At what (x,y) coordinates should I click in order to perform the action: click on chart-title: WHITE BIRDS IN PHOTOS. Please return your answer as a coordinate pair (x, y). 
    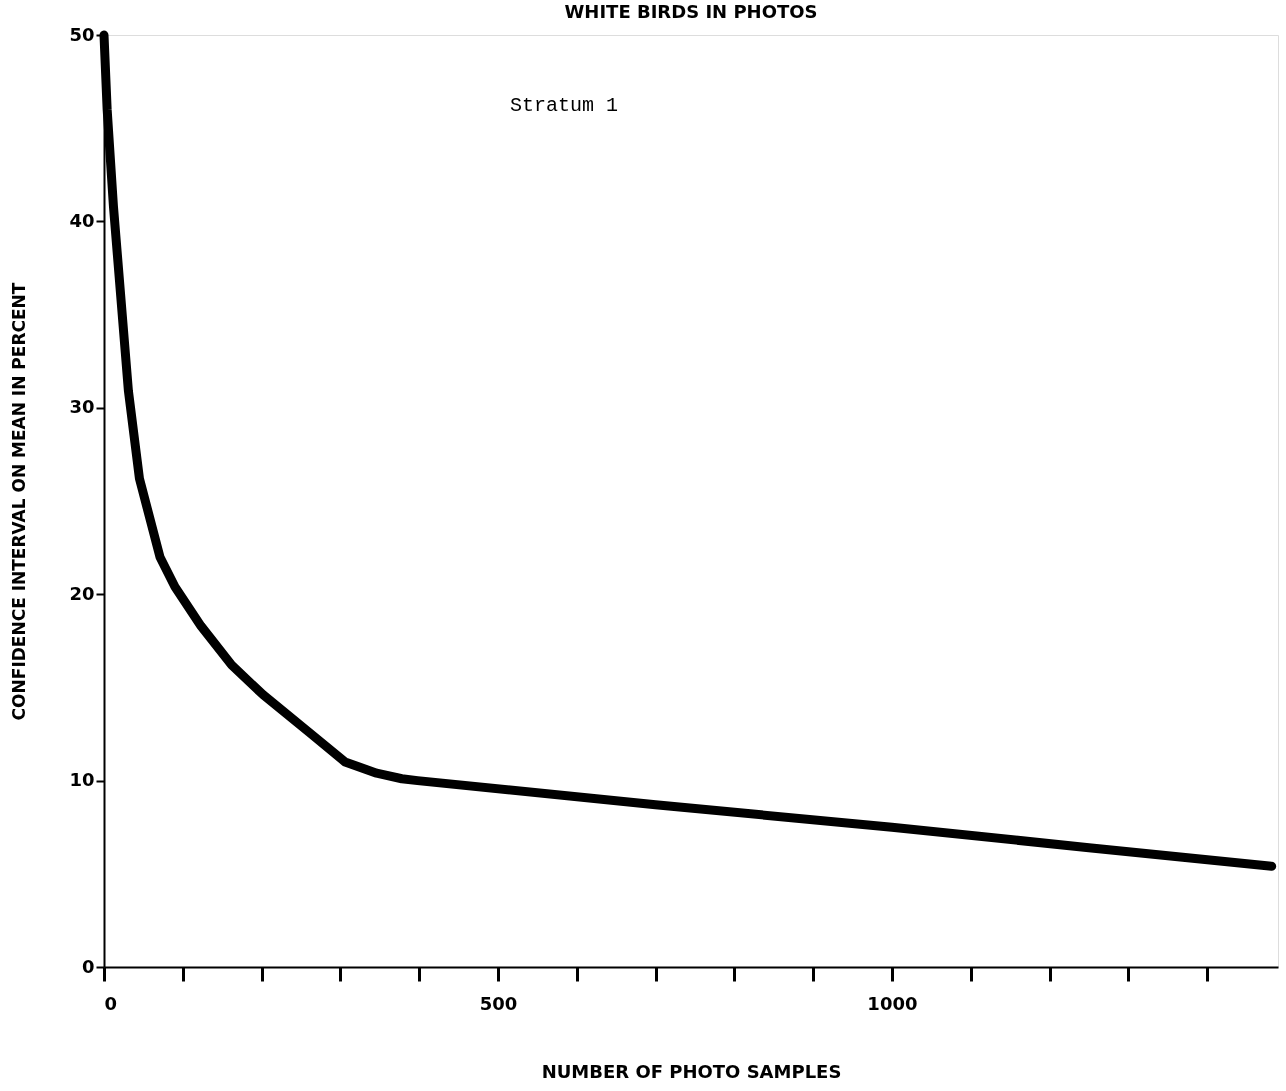
    Looking at the image, I should click on (691, 11).